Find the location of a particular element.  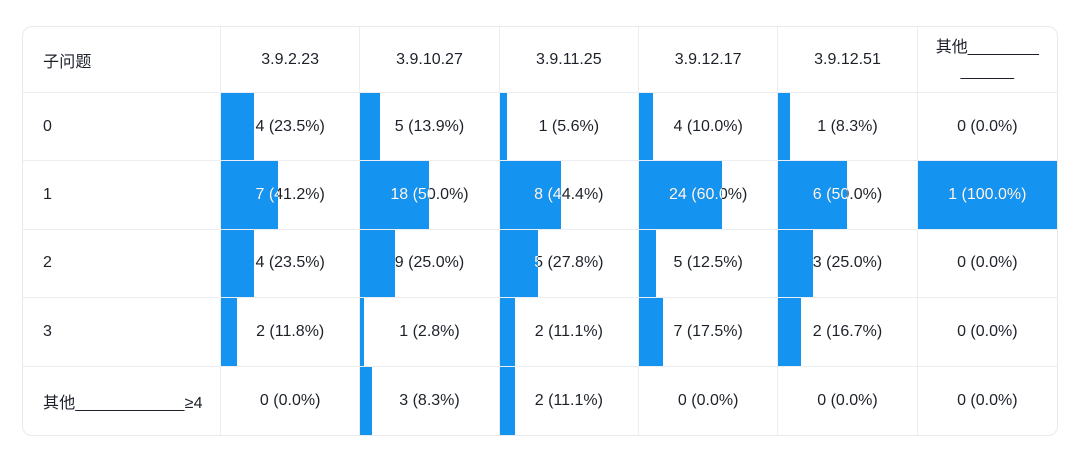

row-label: 其他____________≥4 is located at coordinates (122, 400).